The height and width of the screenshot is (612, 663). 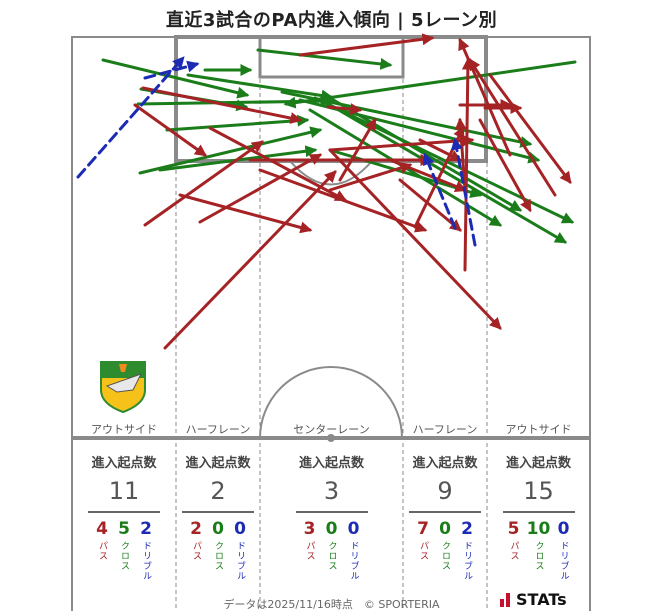 I want to click on stat-cross-count: 5, so click(x=124, y=529).